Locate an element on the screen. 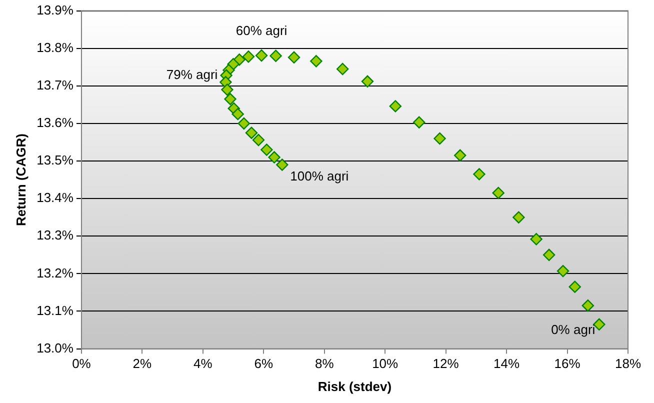 The image size is (654, 403). x-tick-label: 8% is located at coordinates (324, 364).